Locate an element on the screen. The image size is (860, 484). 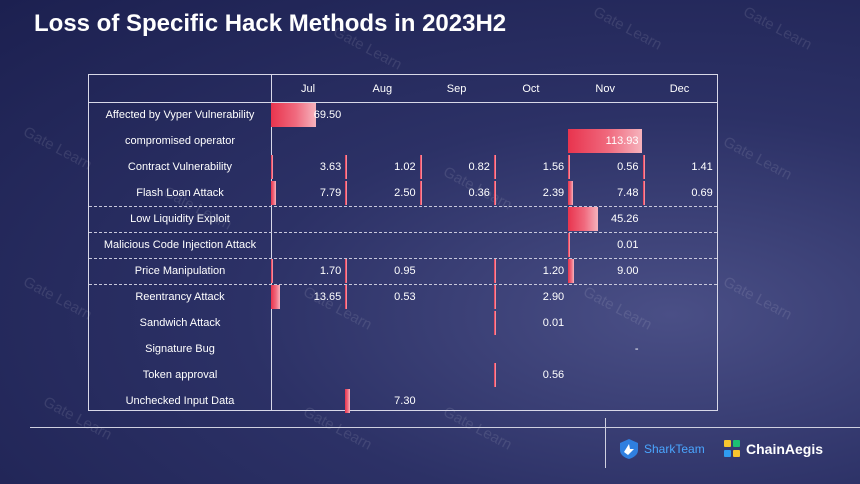
data-cell: 69.50 is located at coordinates (308, 115).